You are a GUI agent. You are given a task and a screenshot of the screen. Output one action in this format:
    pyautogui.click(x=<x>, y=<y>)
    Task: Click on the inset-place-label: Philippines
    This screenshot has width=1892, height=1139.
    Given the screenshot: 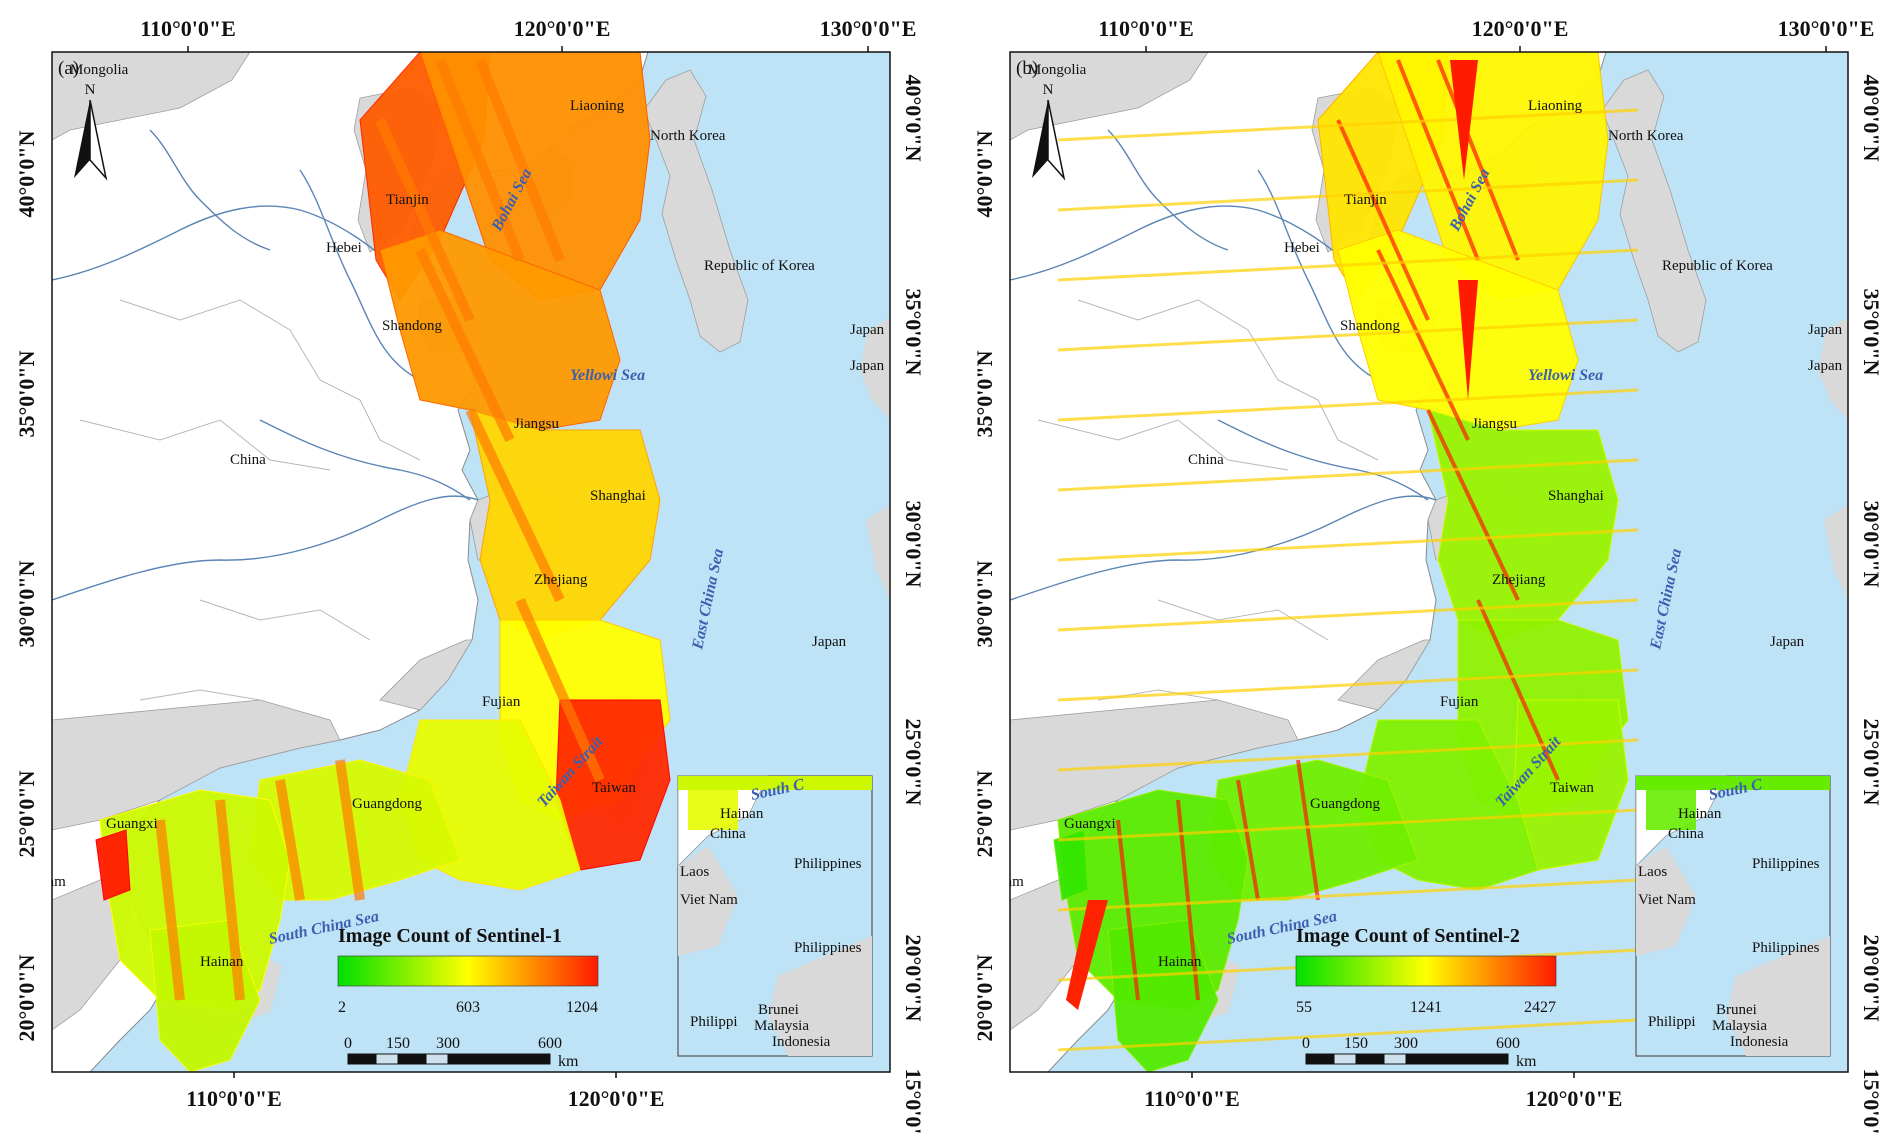 What is the action you would take?
    pyautogui.click(x=1786, y=948)
    